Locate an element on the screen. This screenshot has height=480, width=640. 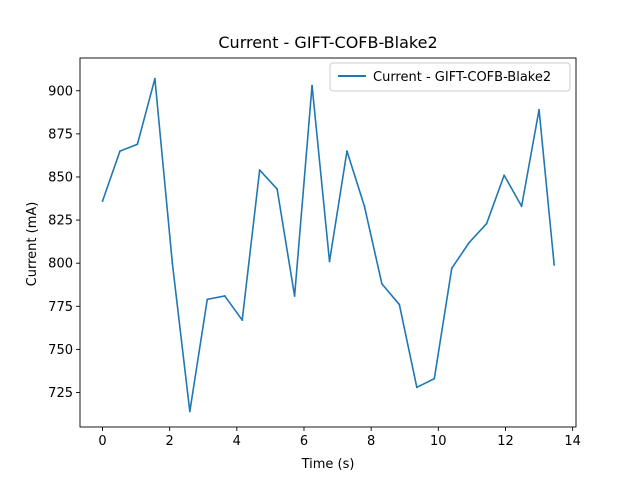
legend-frame is located at coordinates (450, 77).